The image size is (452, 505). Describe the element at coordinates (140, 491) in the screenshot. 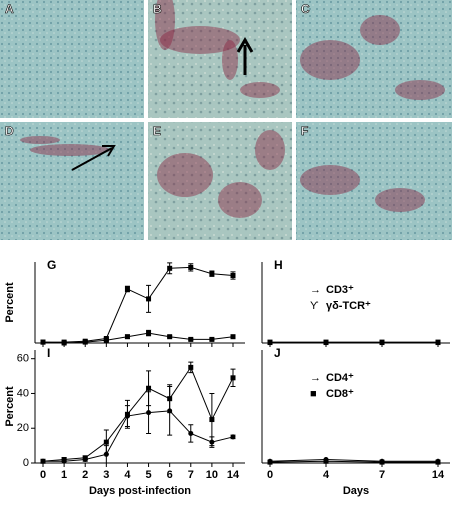

I see `x-axis-label: Days post-infection` at that location.